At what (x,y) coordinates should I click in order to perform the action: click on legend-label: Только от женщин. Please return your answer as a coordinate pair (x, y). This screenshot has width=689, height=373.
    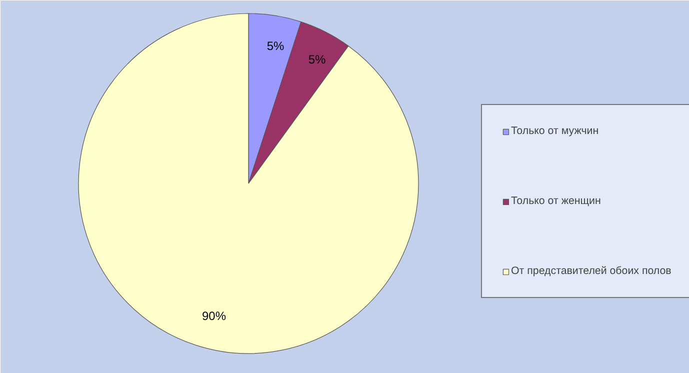
    Looking at the image, I should click on (556, 201).